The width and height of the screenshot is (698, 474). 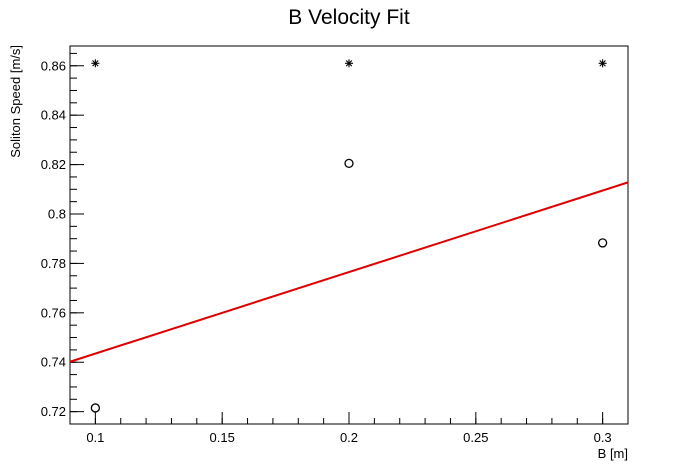 What do you see at coordinates (603, 437) in the screenshot?
I see `x-tick-label: 0.3` at bounding box center [603, 437].